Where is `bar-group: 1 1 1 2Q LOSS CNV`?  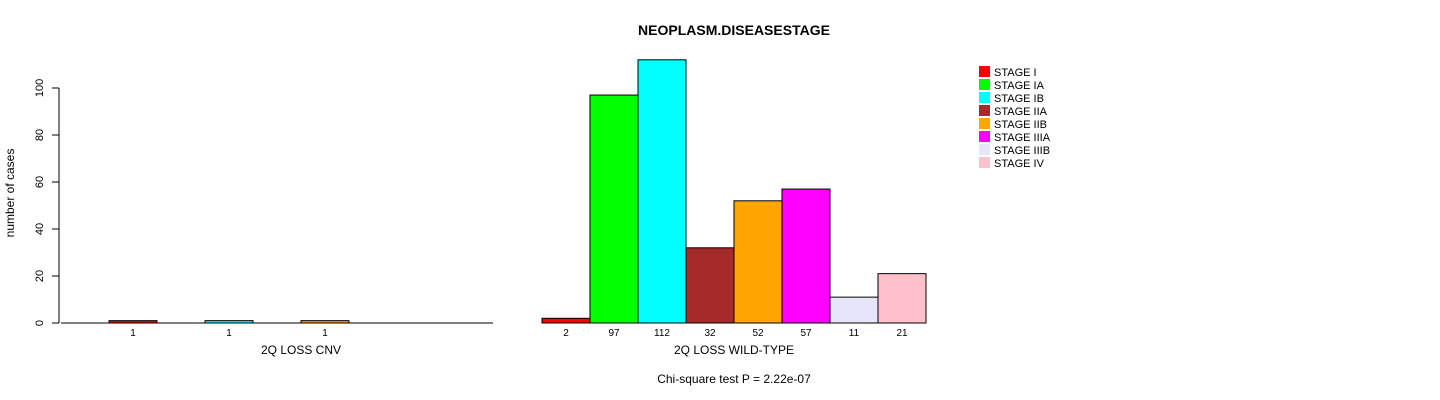
bar-group: 1 1 1 2Q LOSS CNV is located at coordinates (277, 338).